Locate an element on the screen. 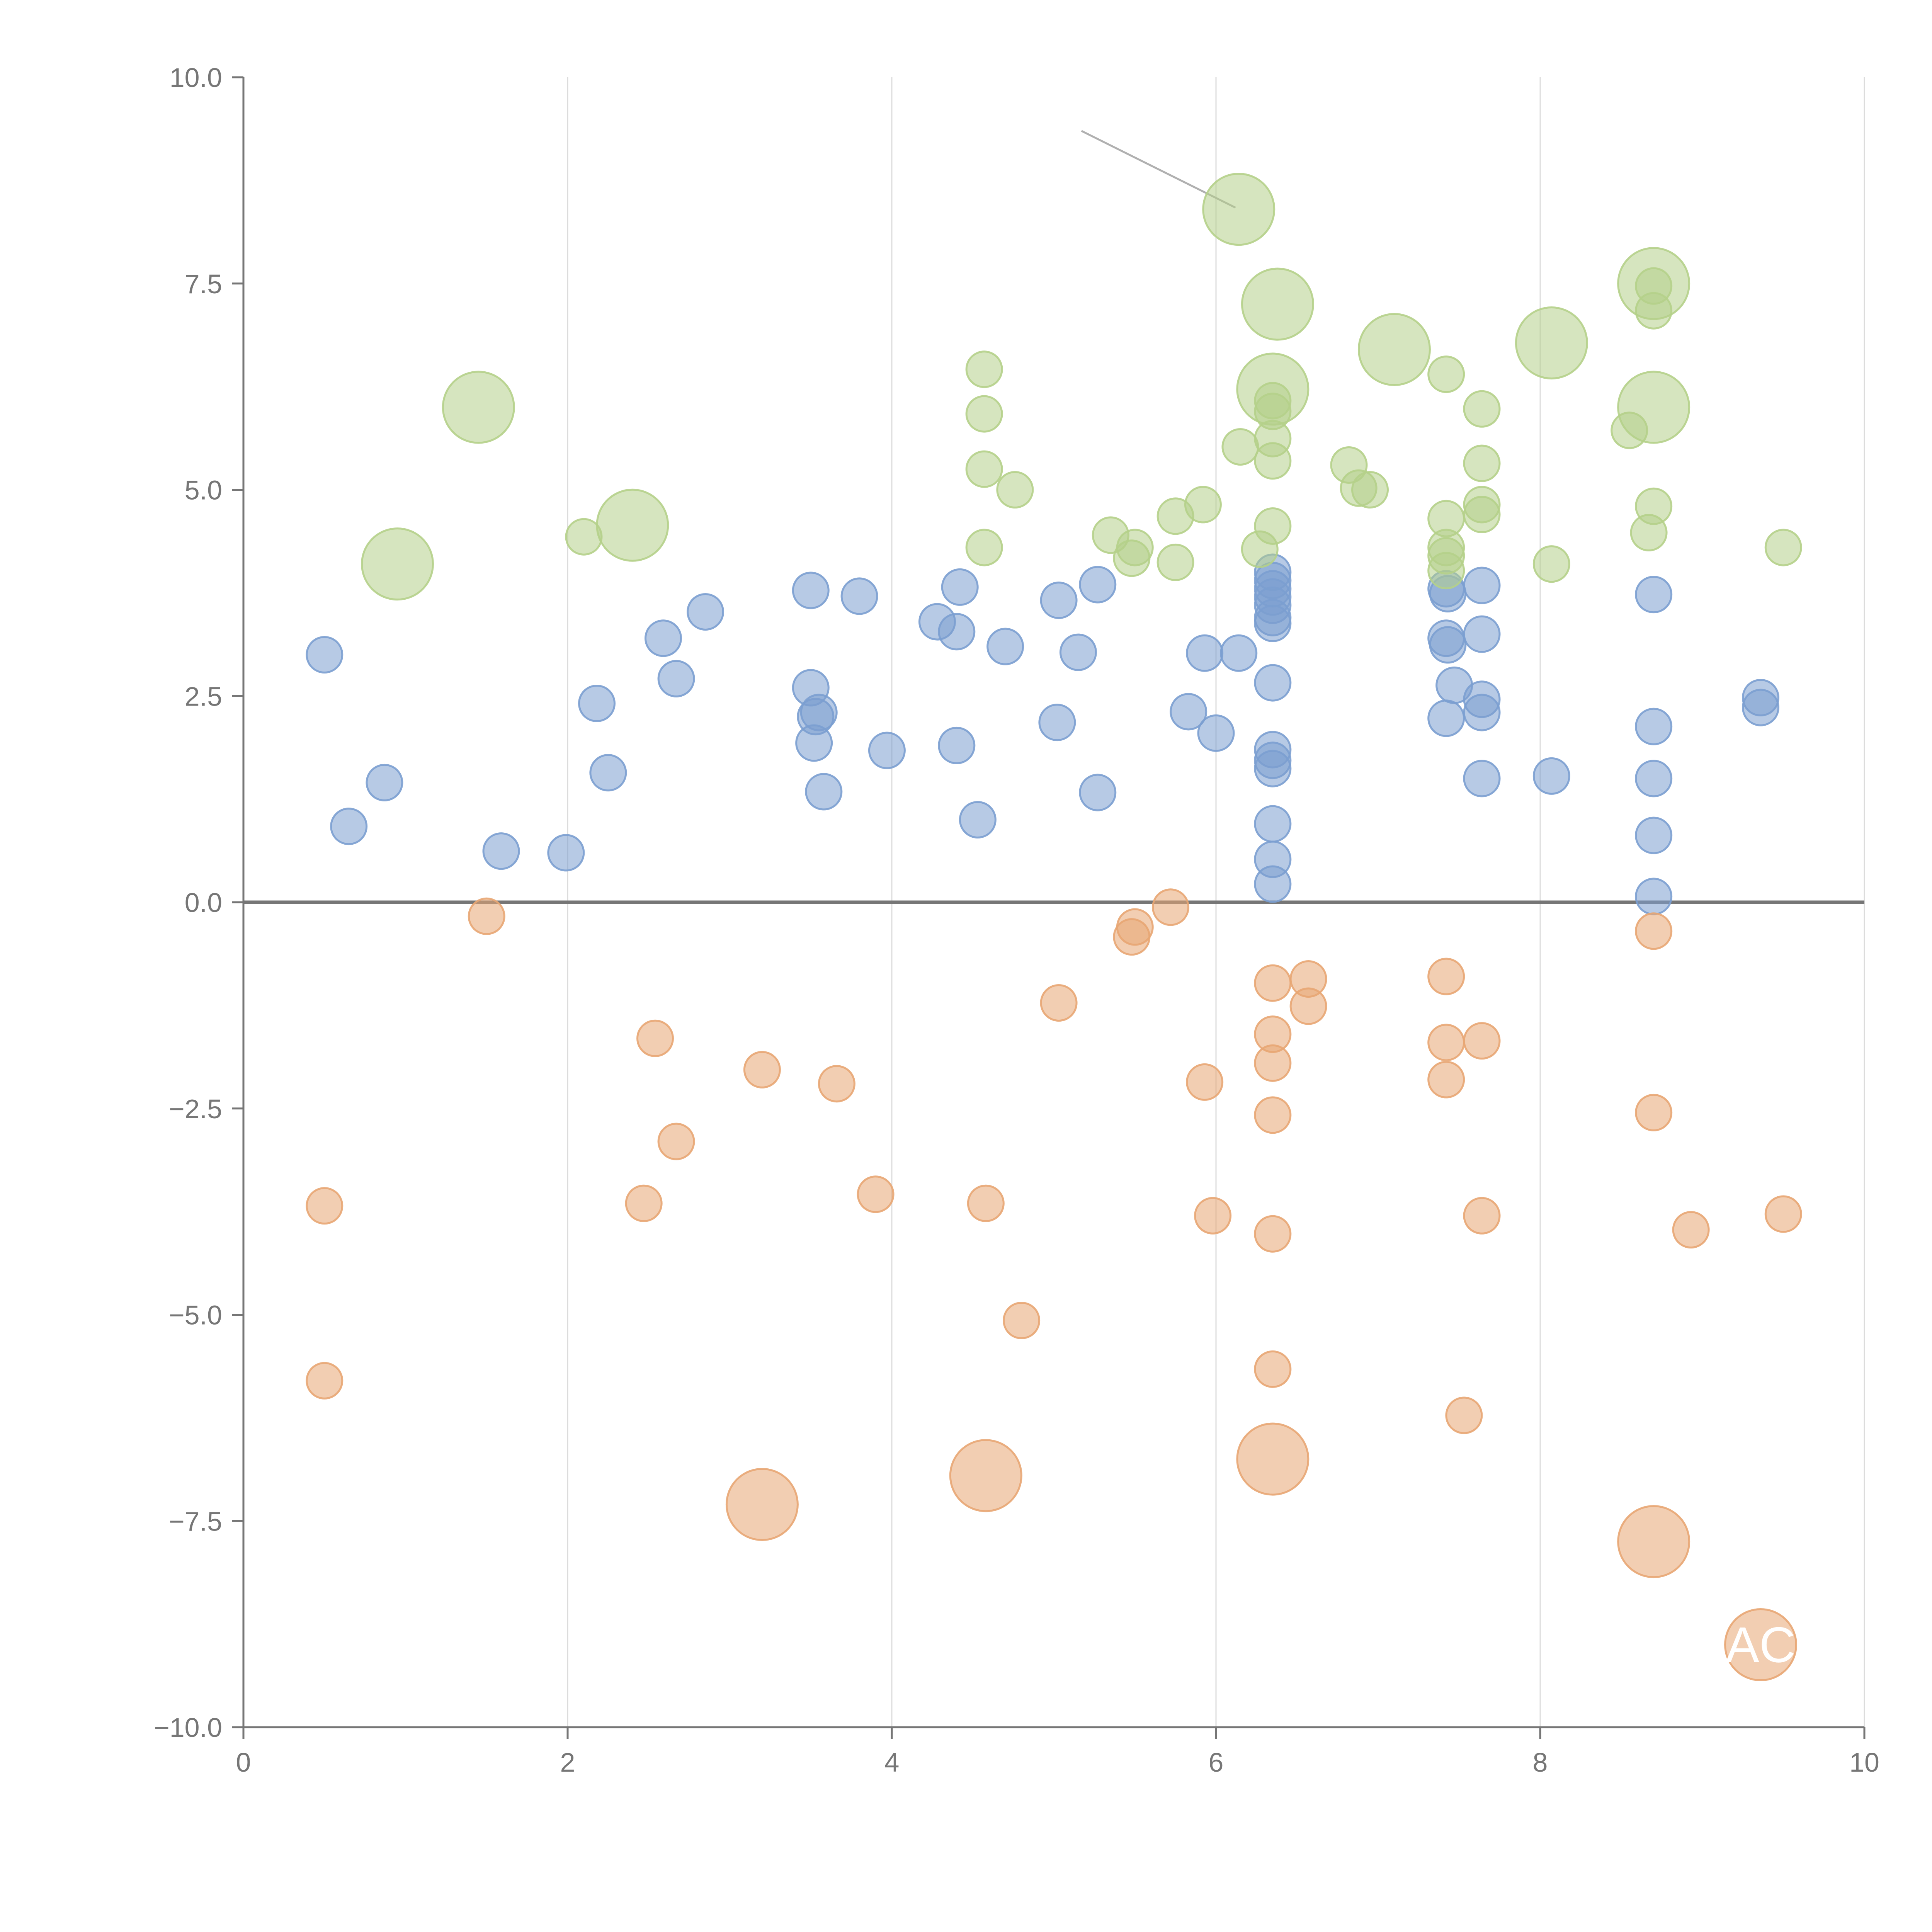 The height and width of the screenshot is (1932, 1932). x-tick-label: 0 is located at coordinates (244, 1762).